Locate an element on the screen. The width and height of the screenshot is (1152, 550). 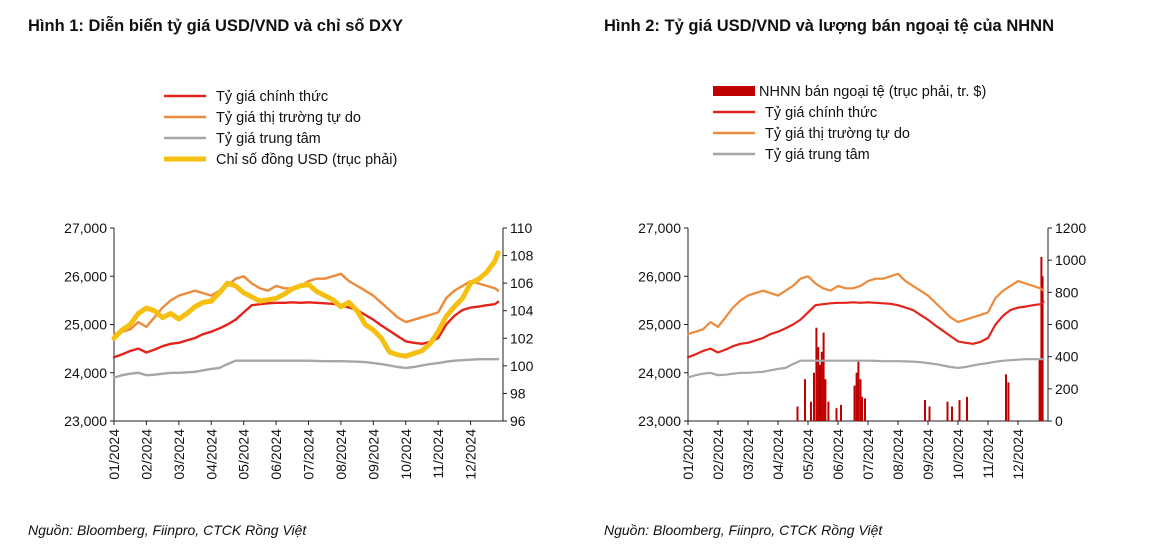
right-tick-label: 98 is located at coordinates (518, 393).